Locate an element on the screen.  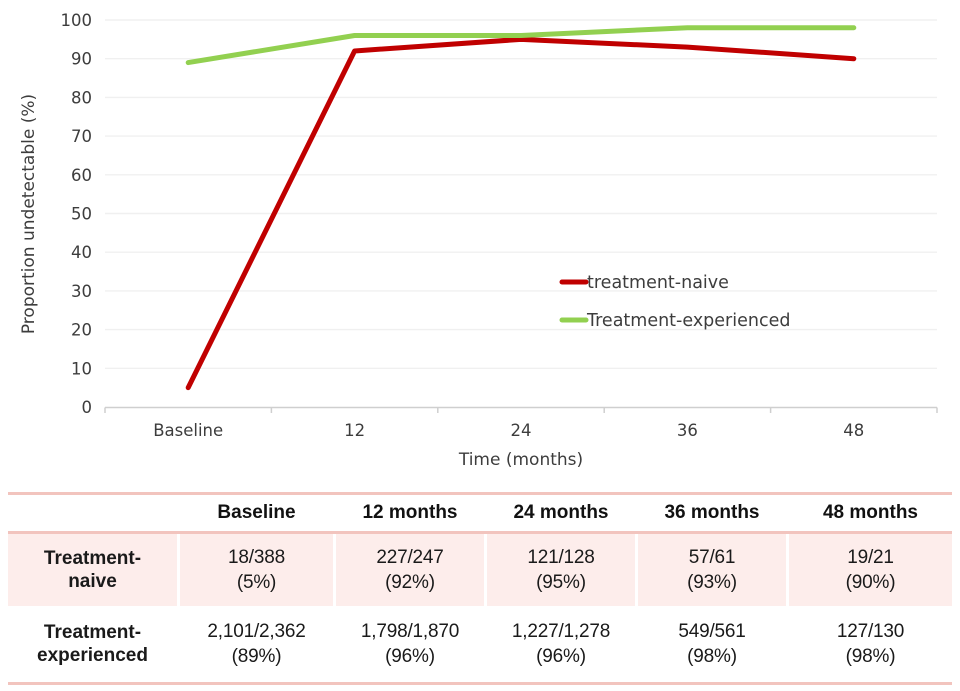
table-cell: 1,227/1,278 (96%) is located at coordinates (561, 644).